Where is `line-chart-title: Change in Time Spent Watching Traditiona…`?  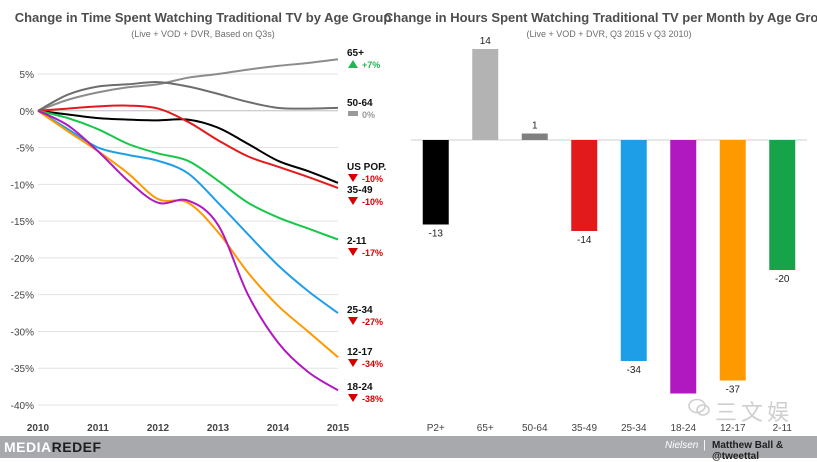 line-chart-title: Change in Time Spent Watching Traditiona… is located at coordinates (203, 17).